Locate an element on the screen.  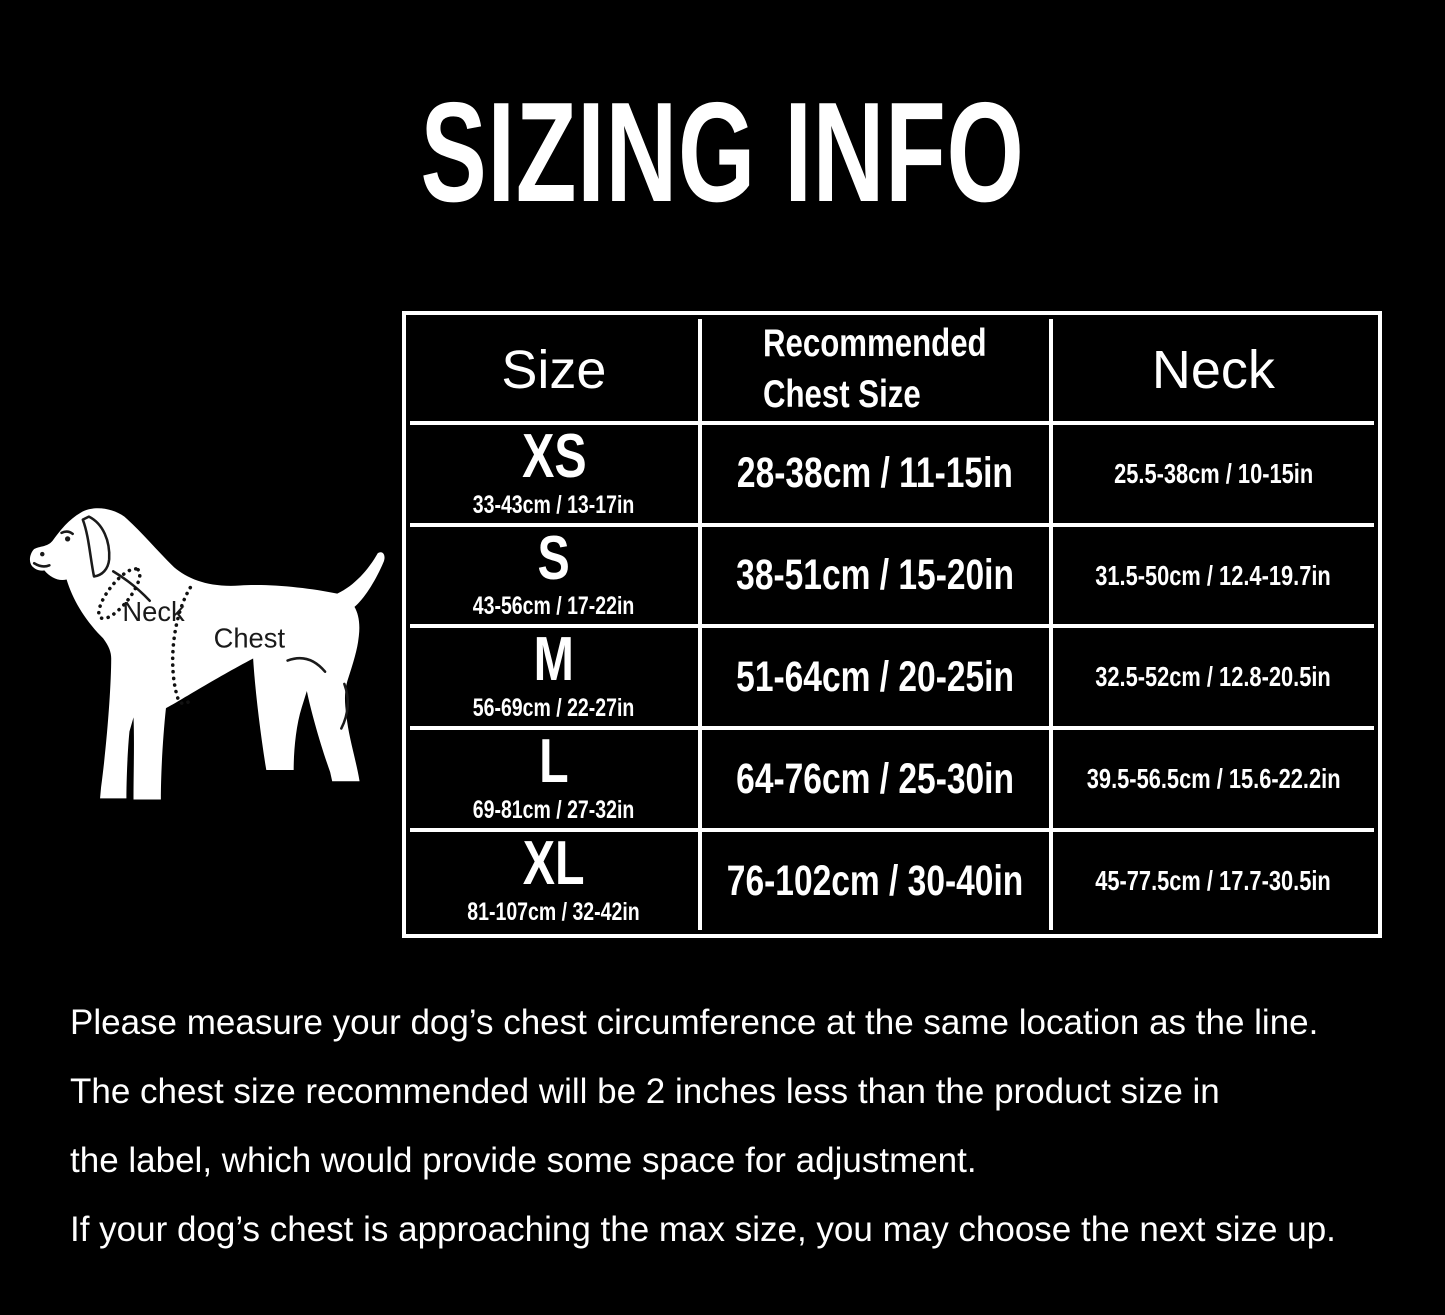
size-sublabel: 33-43cm / 13-17in is located at coordinates (554, 504).